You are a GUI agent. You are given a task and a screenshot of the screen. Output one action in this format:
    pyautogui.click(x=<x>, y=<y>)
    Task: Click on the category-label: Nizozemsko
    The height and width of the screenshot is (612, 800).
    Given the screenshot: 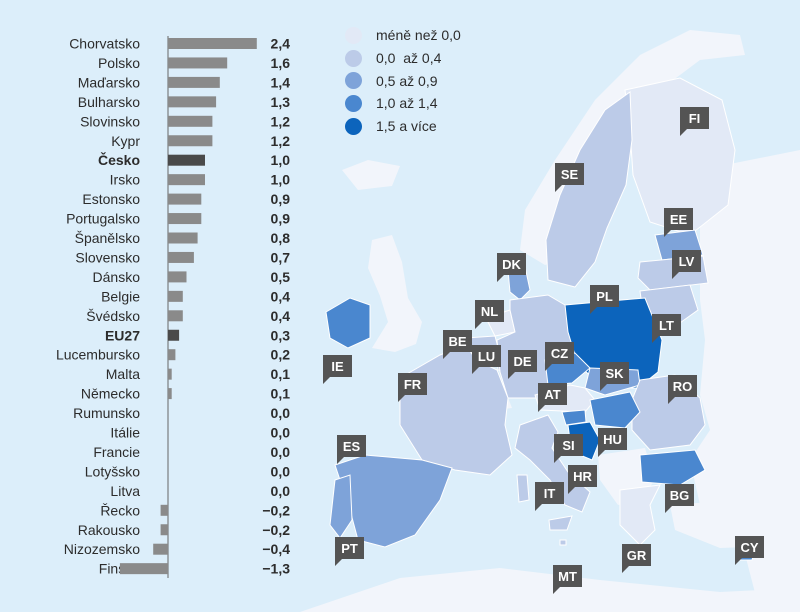 What is the action you would take?
    pyautogui.click(x=102, y=549)
    